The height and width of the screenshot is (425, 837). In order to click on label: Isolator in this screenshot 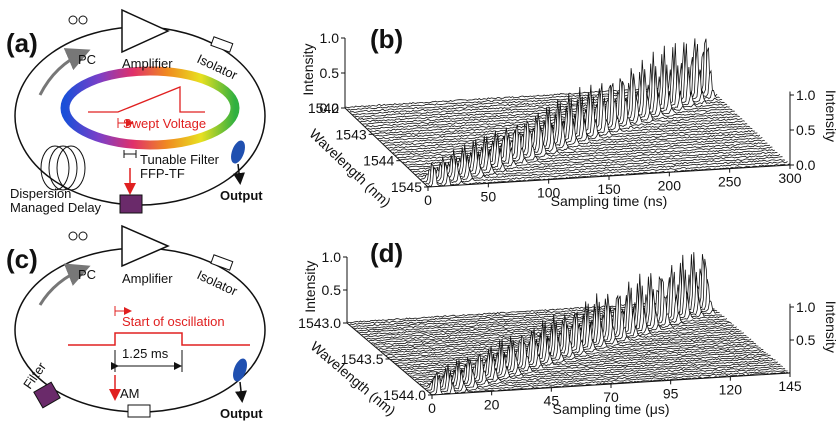, I will do `click(218, 283)`.